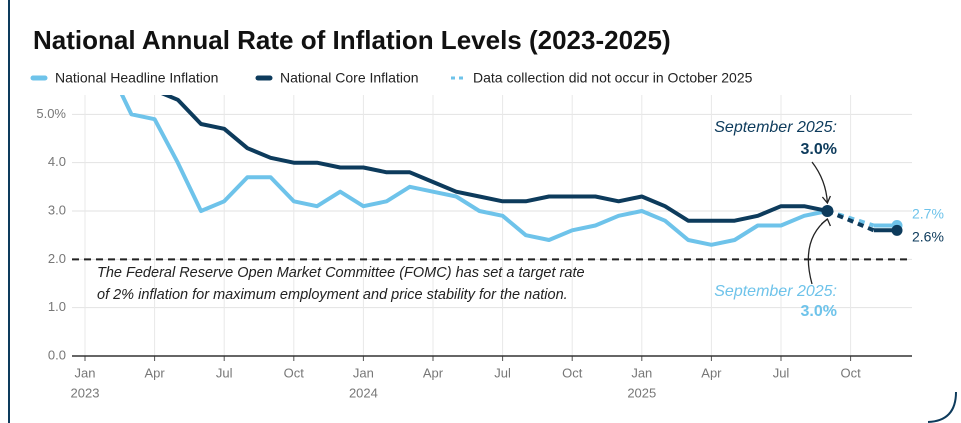  What do you see at coordinates (928, 237) in the screenshot?
I see `end-label: 2.6%` at bounding box center [928, 237].